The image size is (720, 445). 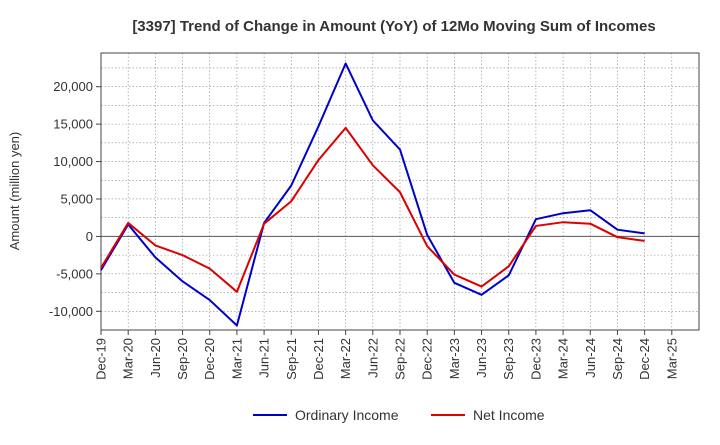 What do you see at coordinates (155, 358) in the screenshot?
I see `x-tick-label: Jun-20` at bounding box center [155, 358].